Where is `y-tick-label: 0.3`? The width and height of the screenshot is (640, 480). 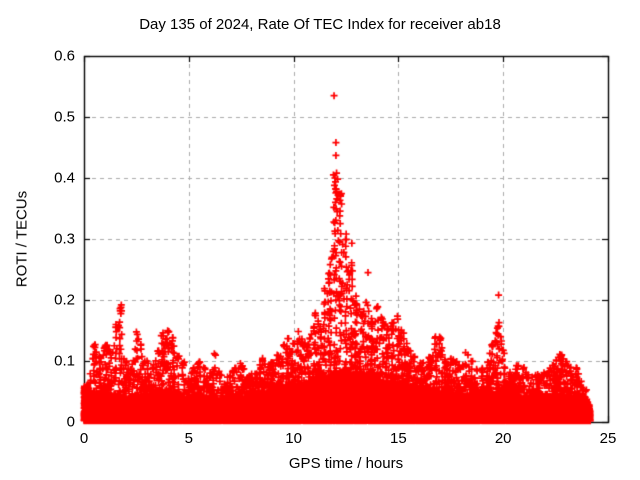 y-tick-label: 0.3 is located at coordinates (64, 239).